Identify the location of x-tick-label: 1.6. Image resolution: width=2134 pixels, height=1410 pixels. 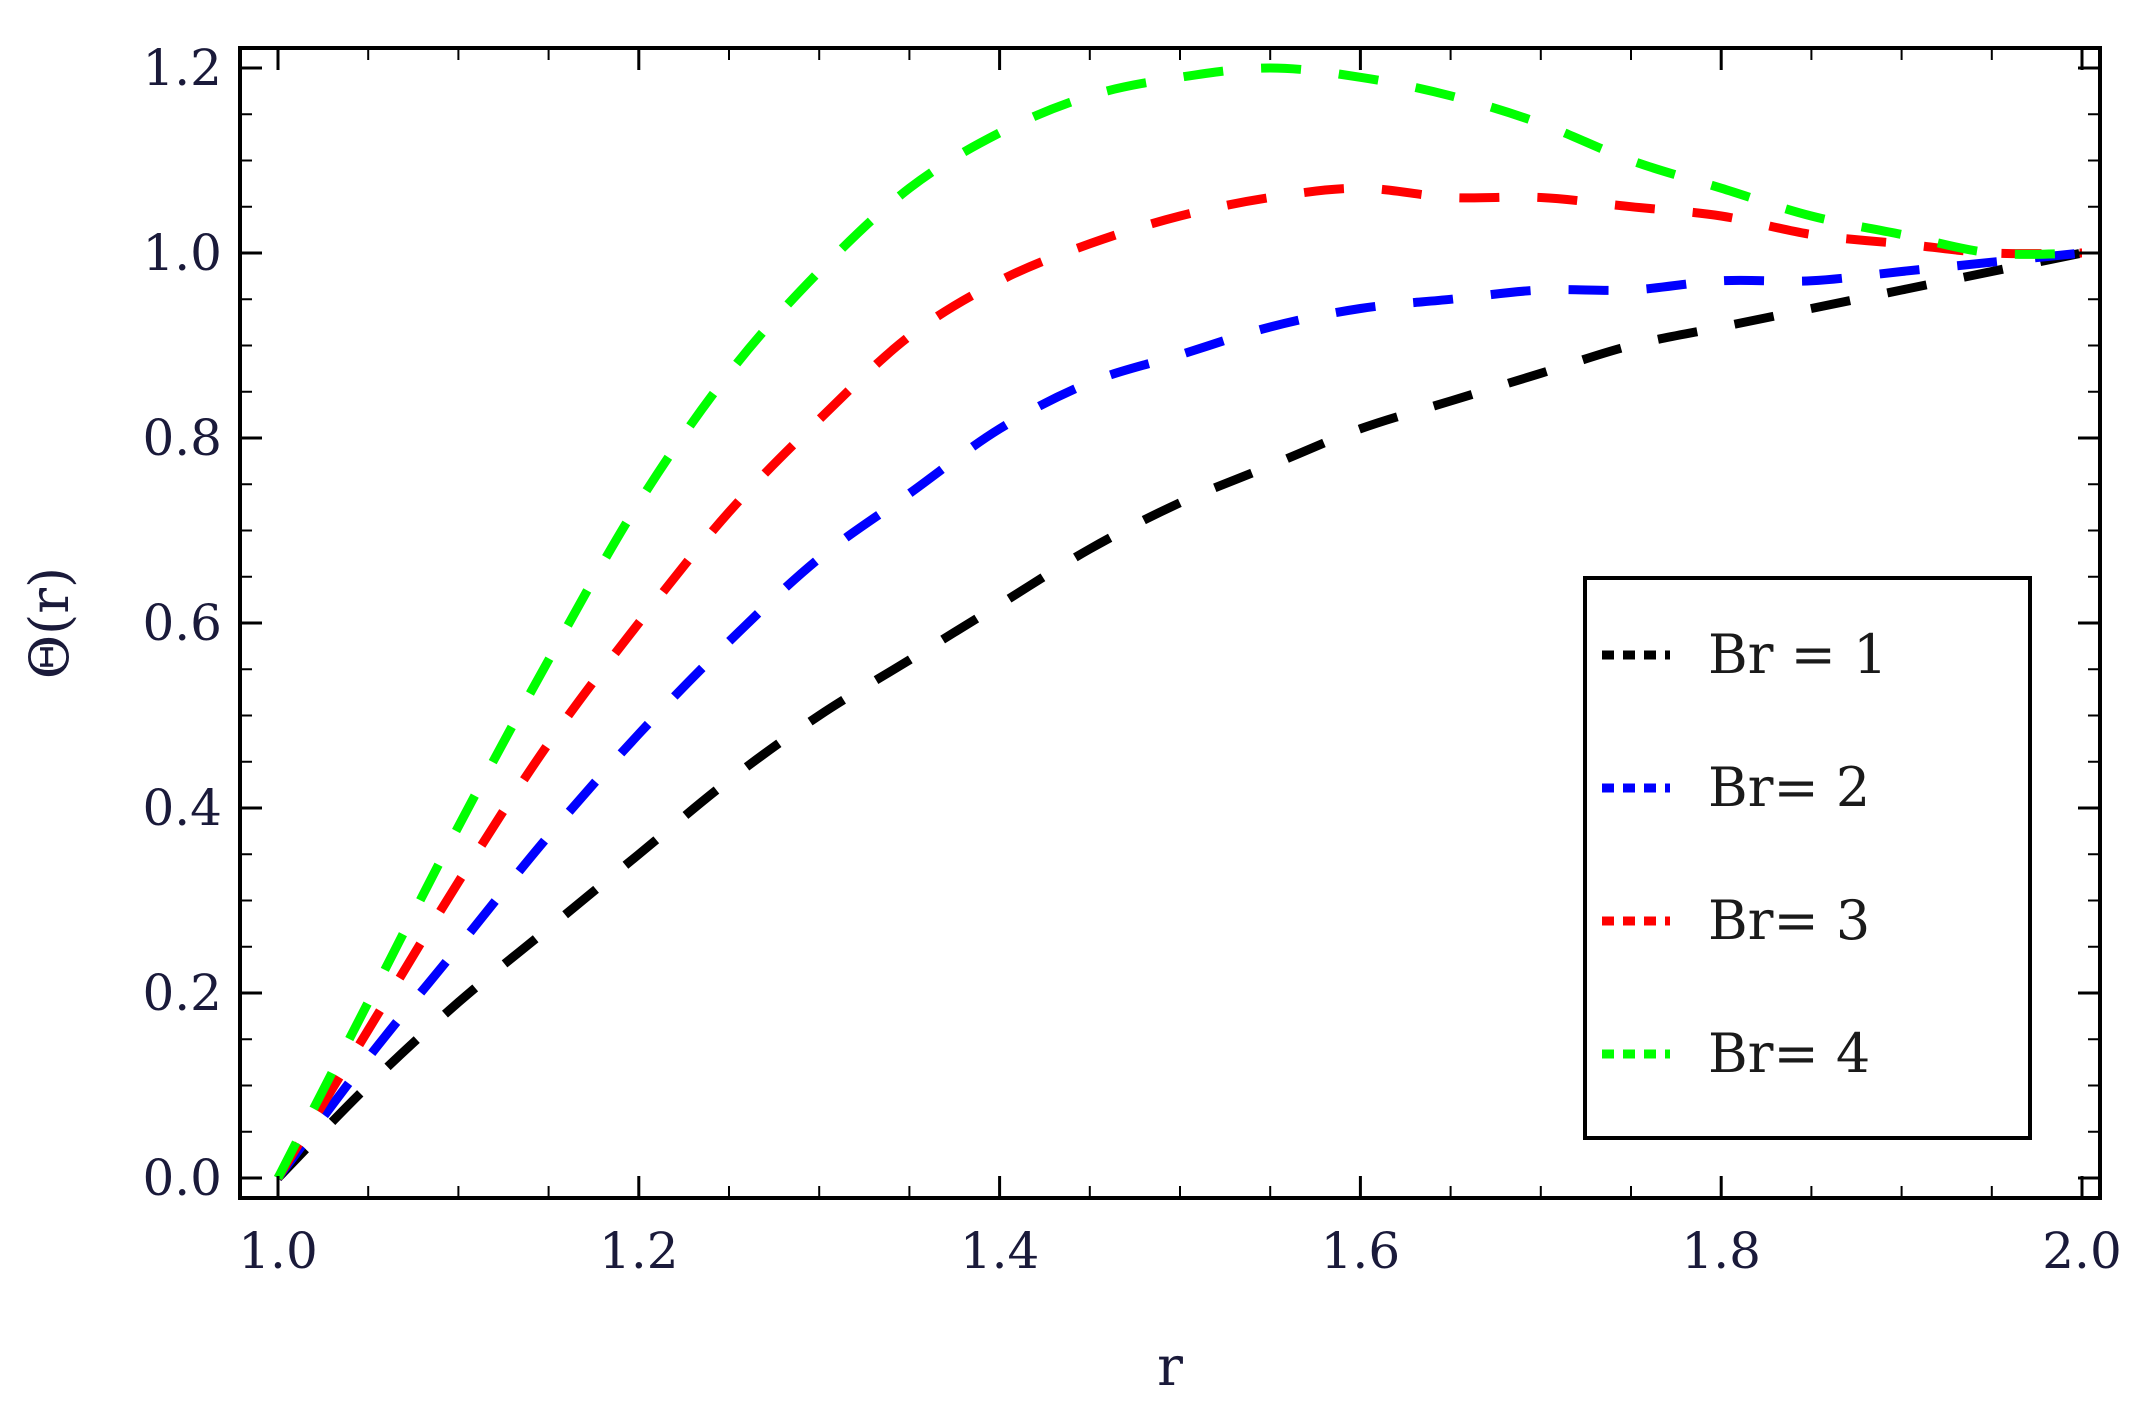
(1361, 1251).